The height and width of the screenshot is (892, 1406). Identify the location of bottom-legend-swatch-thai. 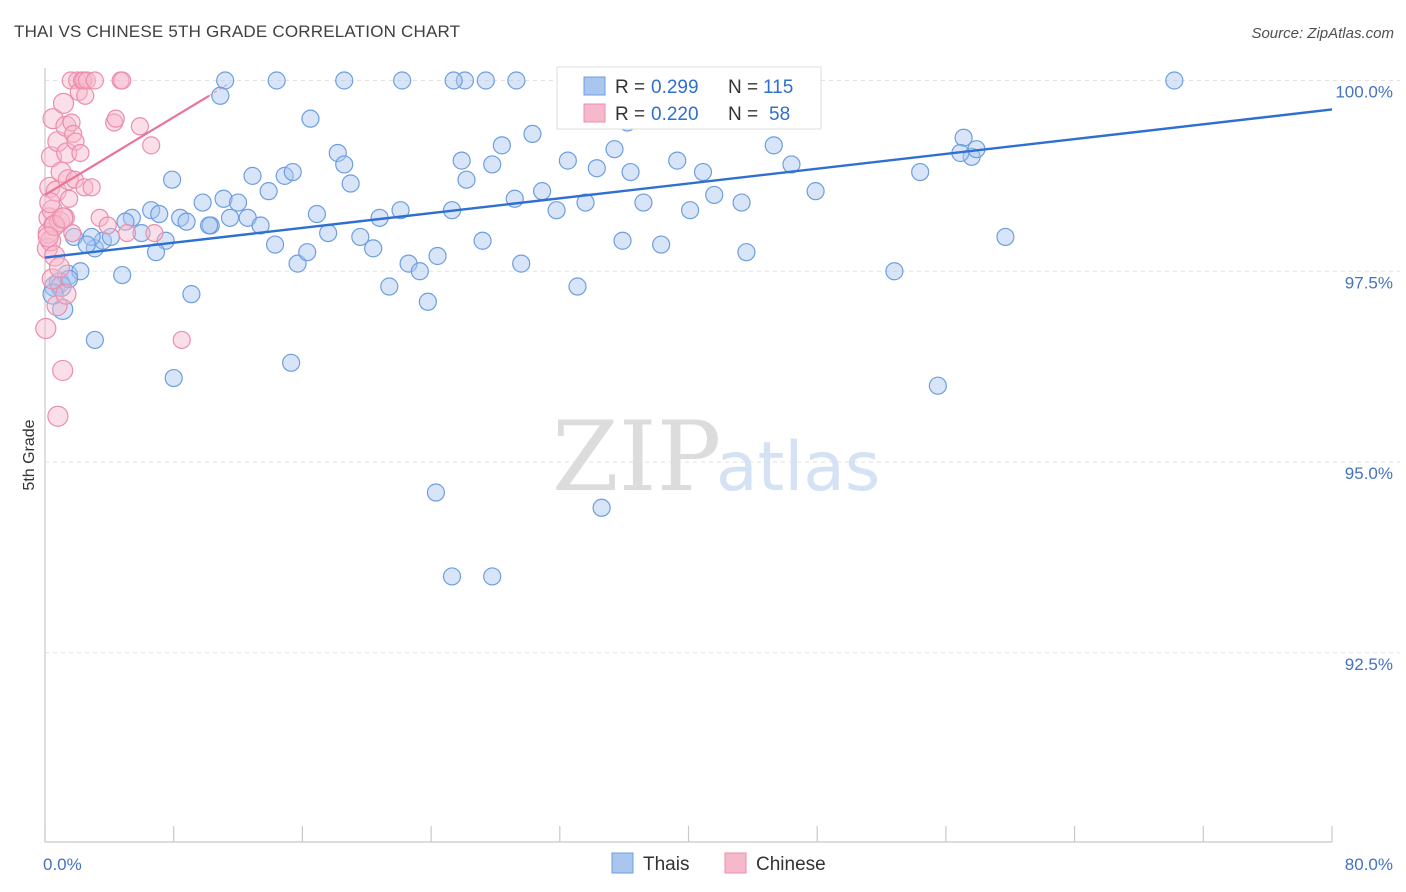
(622, 863).